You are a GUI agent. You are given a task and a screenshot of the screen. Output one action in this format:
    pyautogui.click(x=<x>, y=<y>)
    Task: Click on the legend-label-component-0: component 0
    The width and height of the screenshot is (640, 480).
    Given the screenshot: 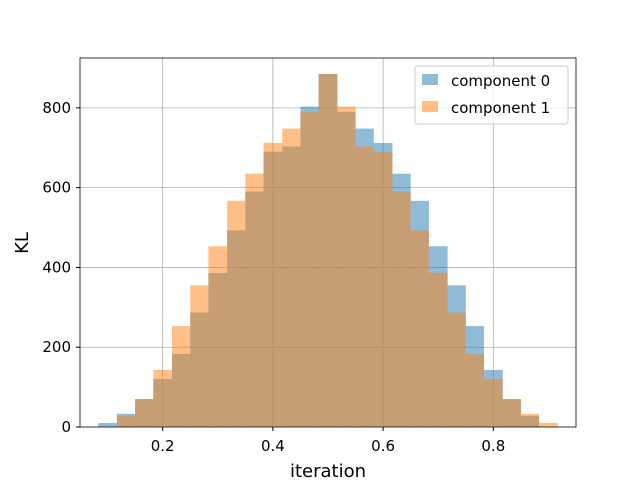 What is the action you would take?
    pyautogui.click(x=500, y=81)
    